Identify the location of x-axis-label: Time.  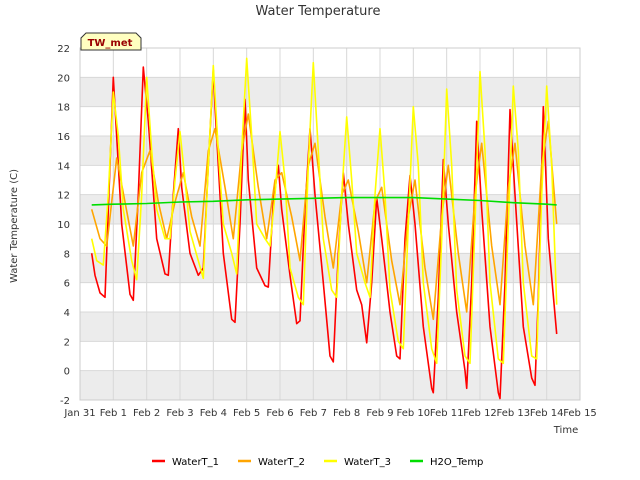
(565, 430).